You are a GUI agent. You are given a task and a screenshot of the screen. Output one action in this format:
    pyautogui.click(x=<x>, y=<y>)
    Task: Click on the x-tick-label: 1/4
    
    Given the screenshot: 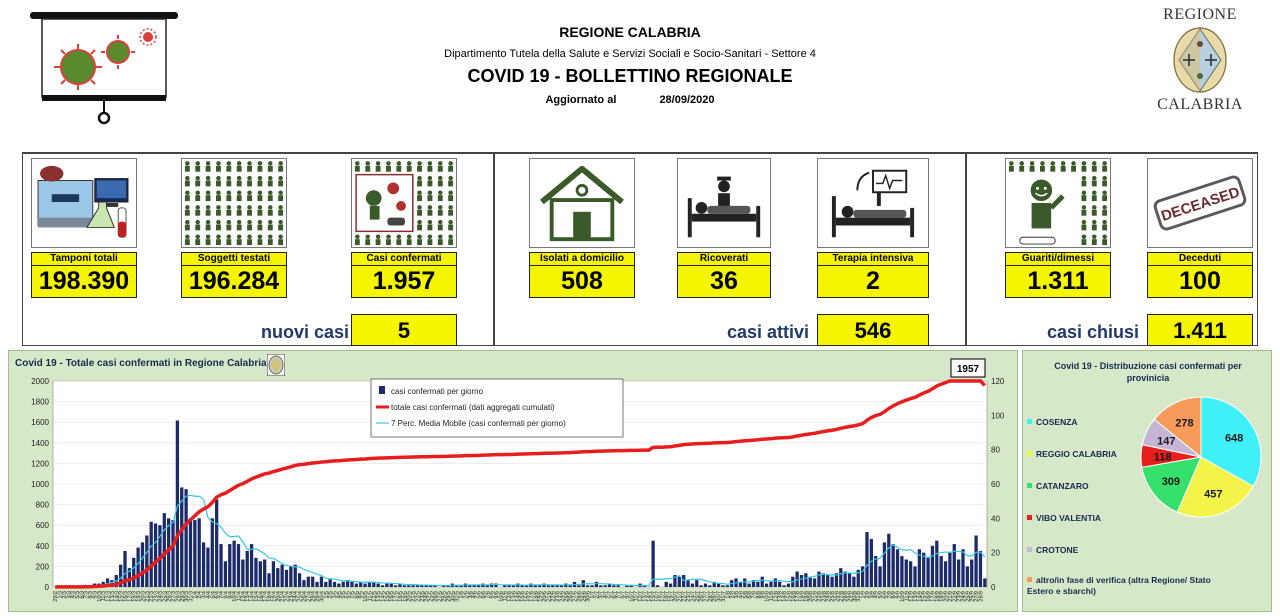 What is the action you would take?
    pyautogui.click(x=196, y=595)
    